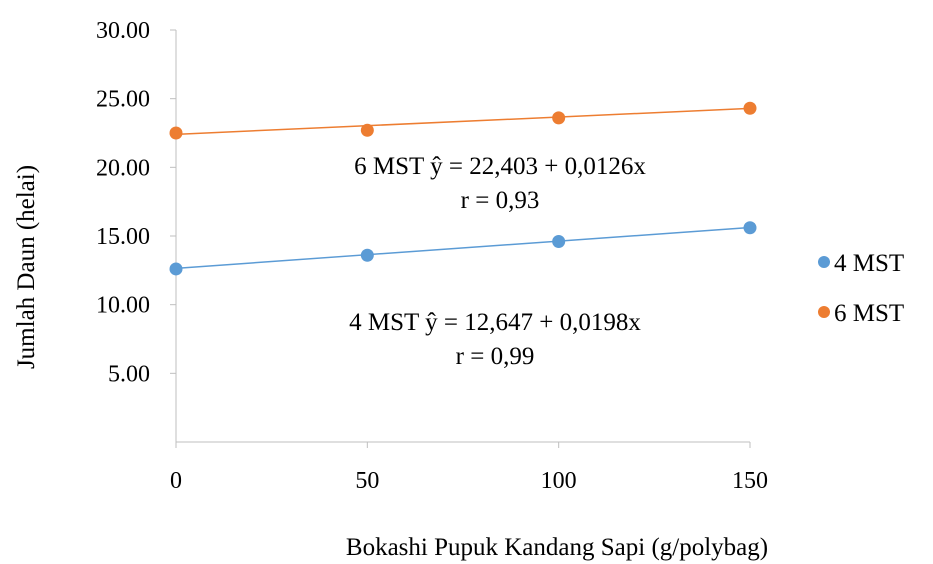  I want to click on y-axis-title: Jumlah Daun (helai), so click(26, 267).